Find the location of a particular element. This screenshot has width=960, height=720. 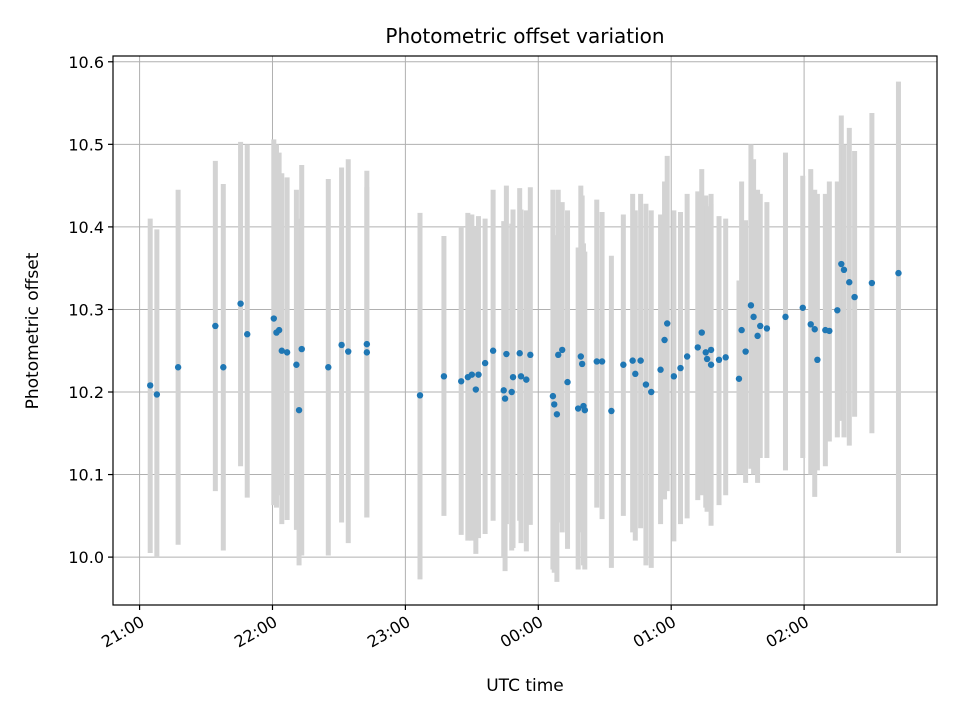

x-axis-title: UTC time is located at coordinates (525, 686).